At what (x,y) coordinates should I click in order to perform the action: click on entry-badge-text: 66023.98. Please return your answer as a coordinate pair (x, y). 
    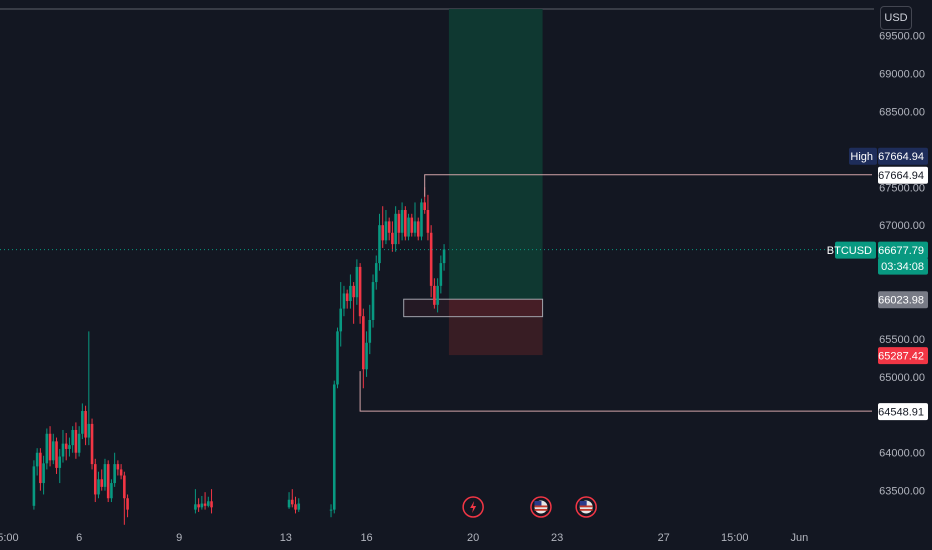
    Looking at the image, I should click on (901, 301).